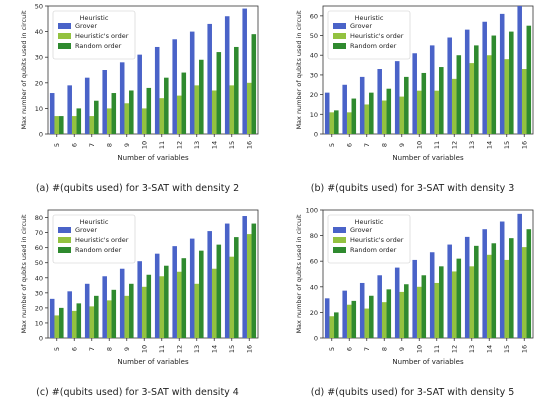 The width and height of the screenshot is (550, 402). Describe the element at coordinates (24, 274) in the screenshot. I see `y-axis-label: Max number of qubits used in circuit` at that location.